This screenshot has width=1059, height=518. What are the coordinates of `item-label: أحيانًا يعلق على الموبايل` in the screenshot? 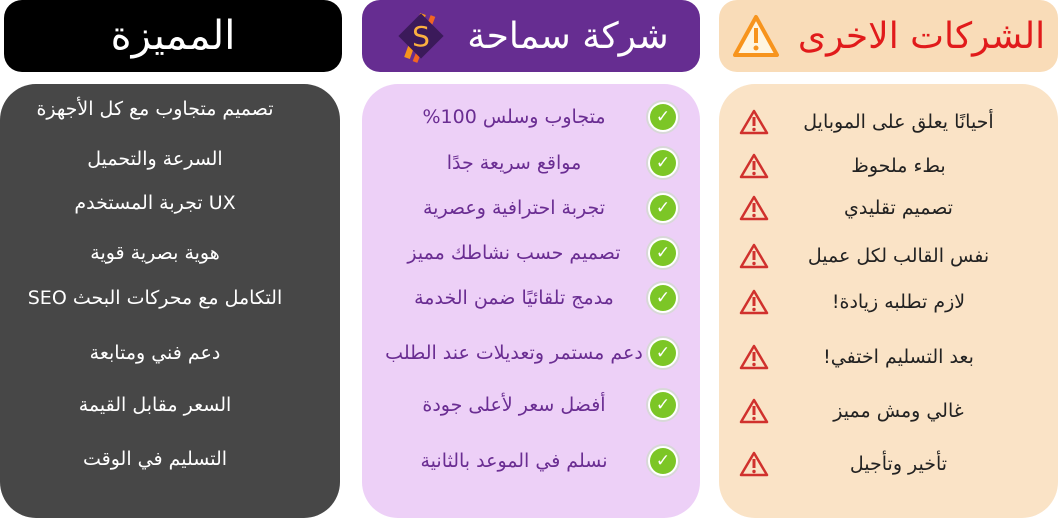 It's located at (898, 122).